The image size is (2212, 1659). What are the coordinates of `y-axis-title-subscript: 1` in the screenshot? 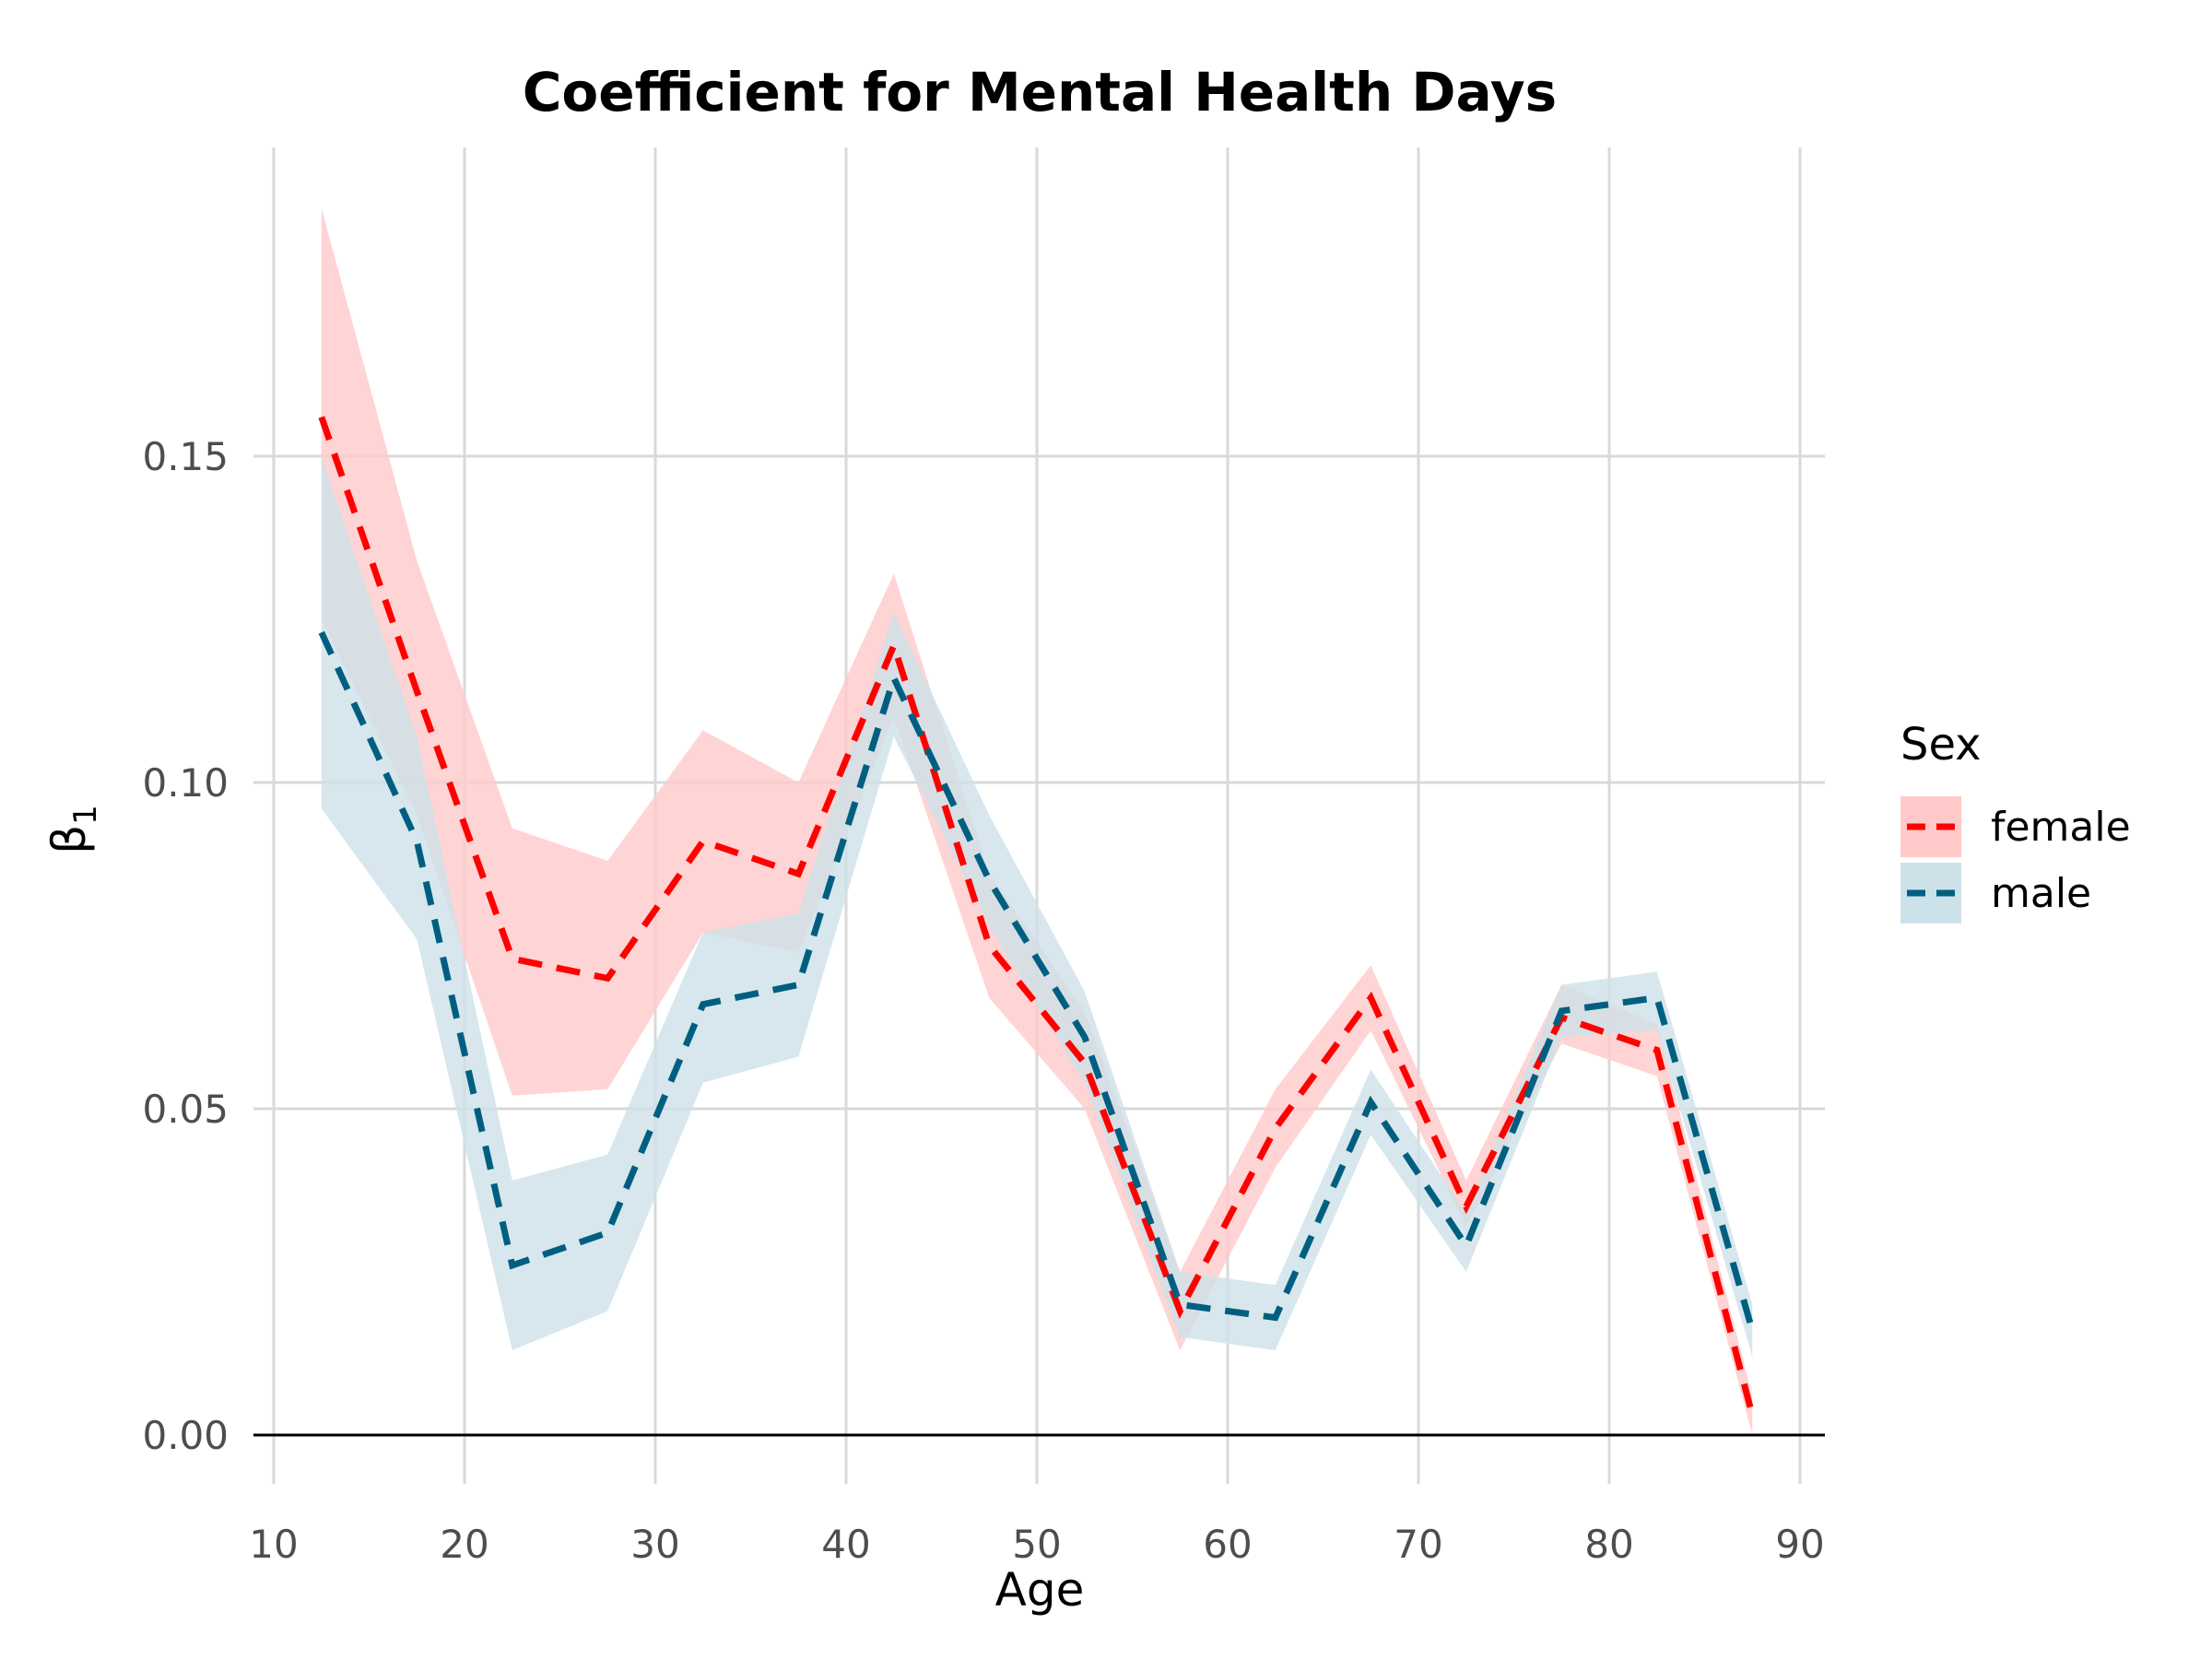 It's located at (85, 815).